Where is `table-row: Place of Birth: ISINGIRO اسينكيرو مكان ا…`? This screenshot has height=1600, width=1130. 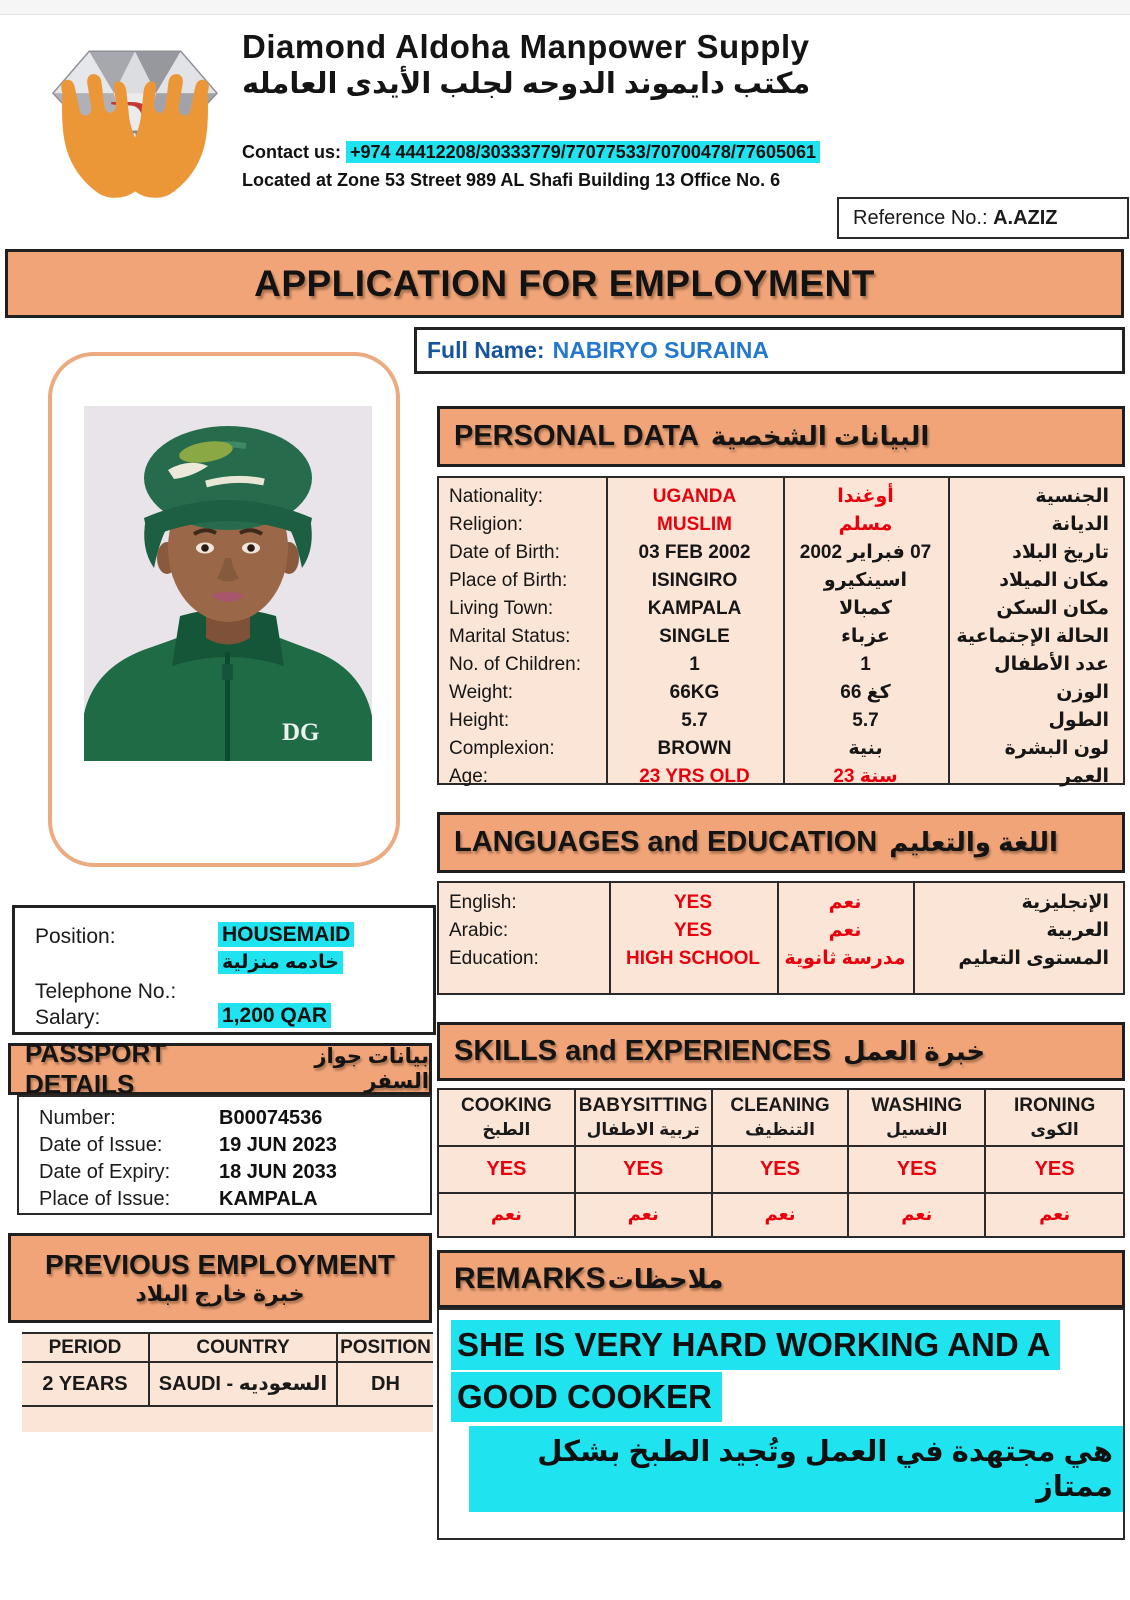 table-row: Place of Birth: ISINGIRO اسينكيرو مكان ا… is located at coordinates (781, 581).